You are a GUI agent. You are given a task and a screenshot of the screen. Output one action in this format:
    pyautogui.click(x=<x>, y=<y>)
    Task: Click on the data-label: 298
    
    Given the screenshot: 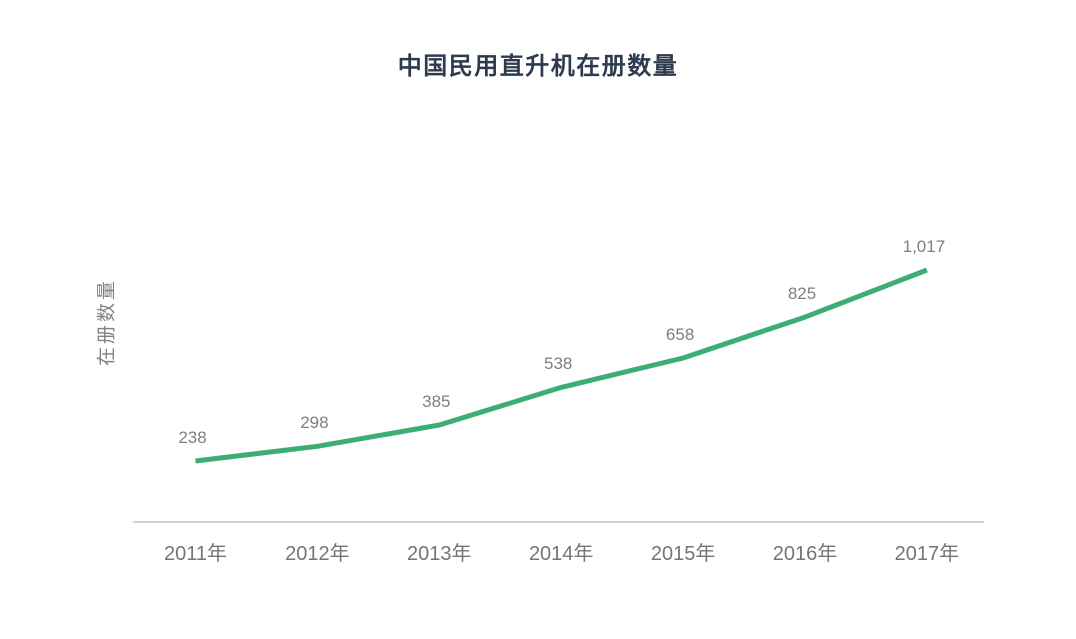 What is the action you would take?
    pyautogui.click(x=314, y=423)
    